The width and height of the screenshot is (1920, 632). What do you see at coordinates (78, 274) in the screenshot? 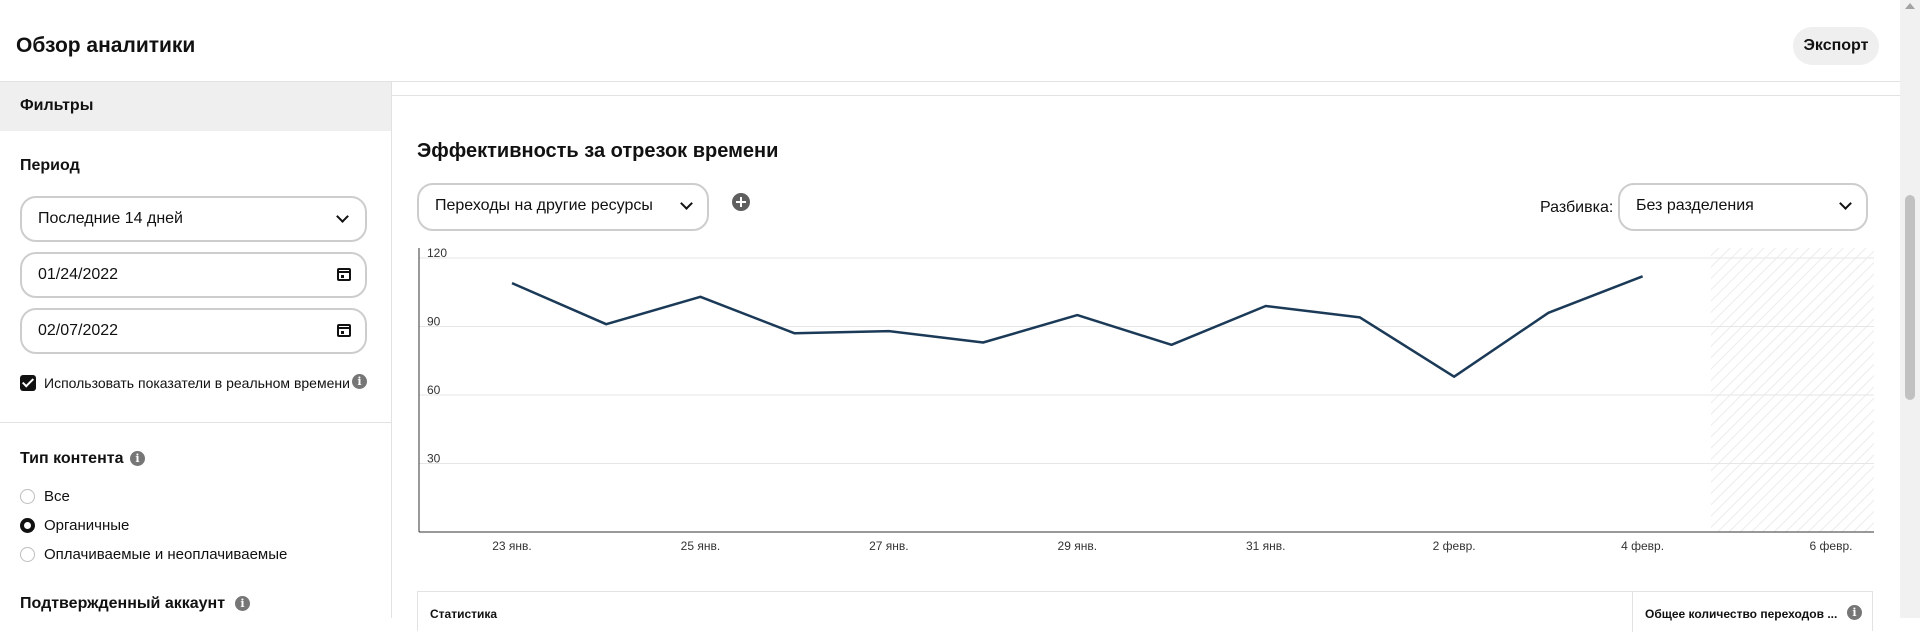
I see `start-date-value: 01/24/2022` at bounding box center [78, 274].